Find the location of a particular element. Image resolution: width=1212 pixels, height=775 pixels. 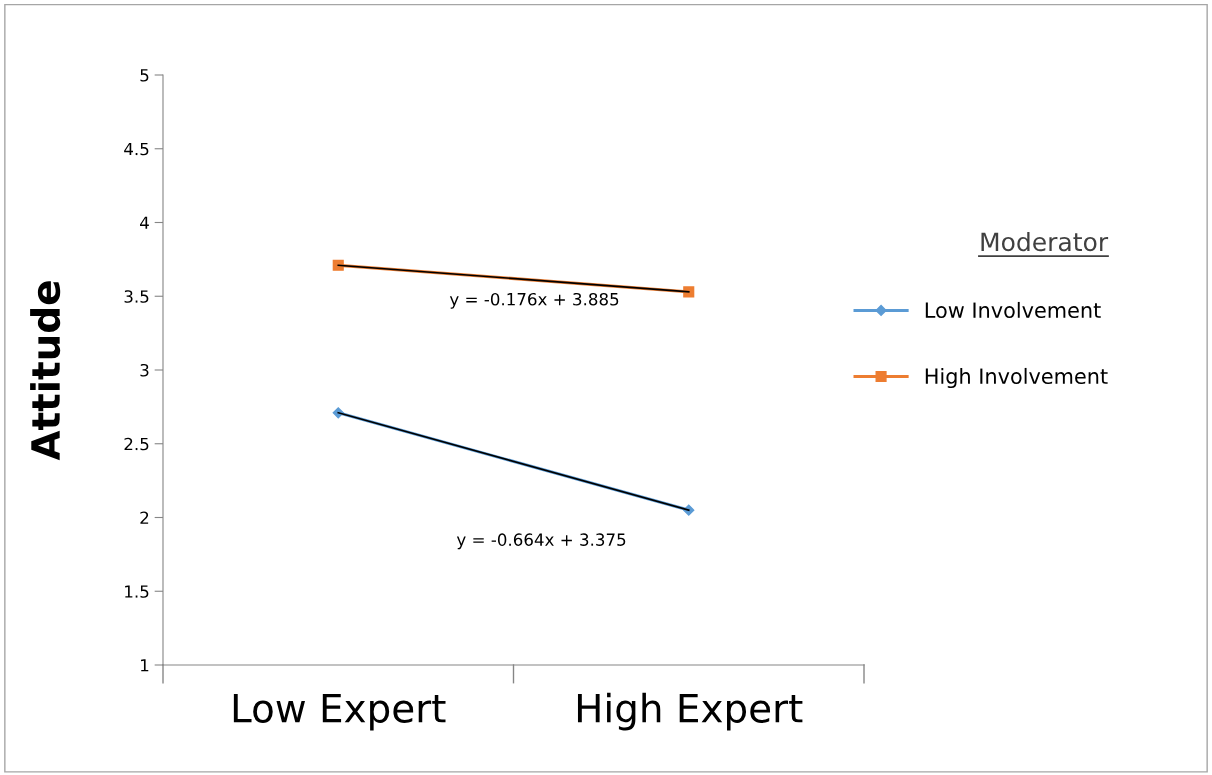

annotation: y = -0.176x + 3.885 is located at coordinates (534, 300).